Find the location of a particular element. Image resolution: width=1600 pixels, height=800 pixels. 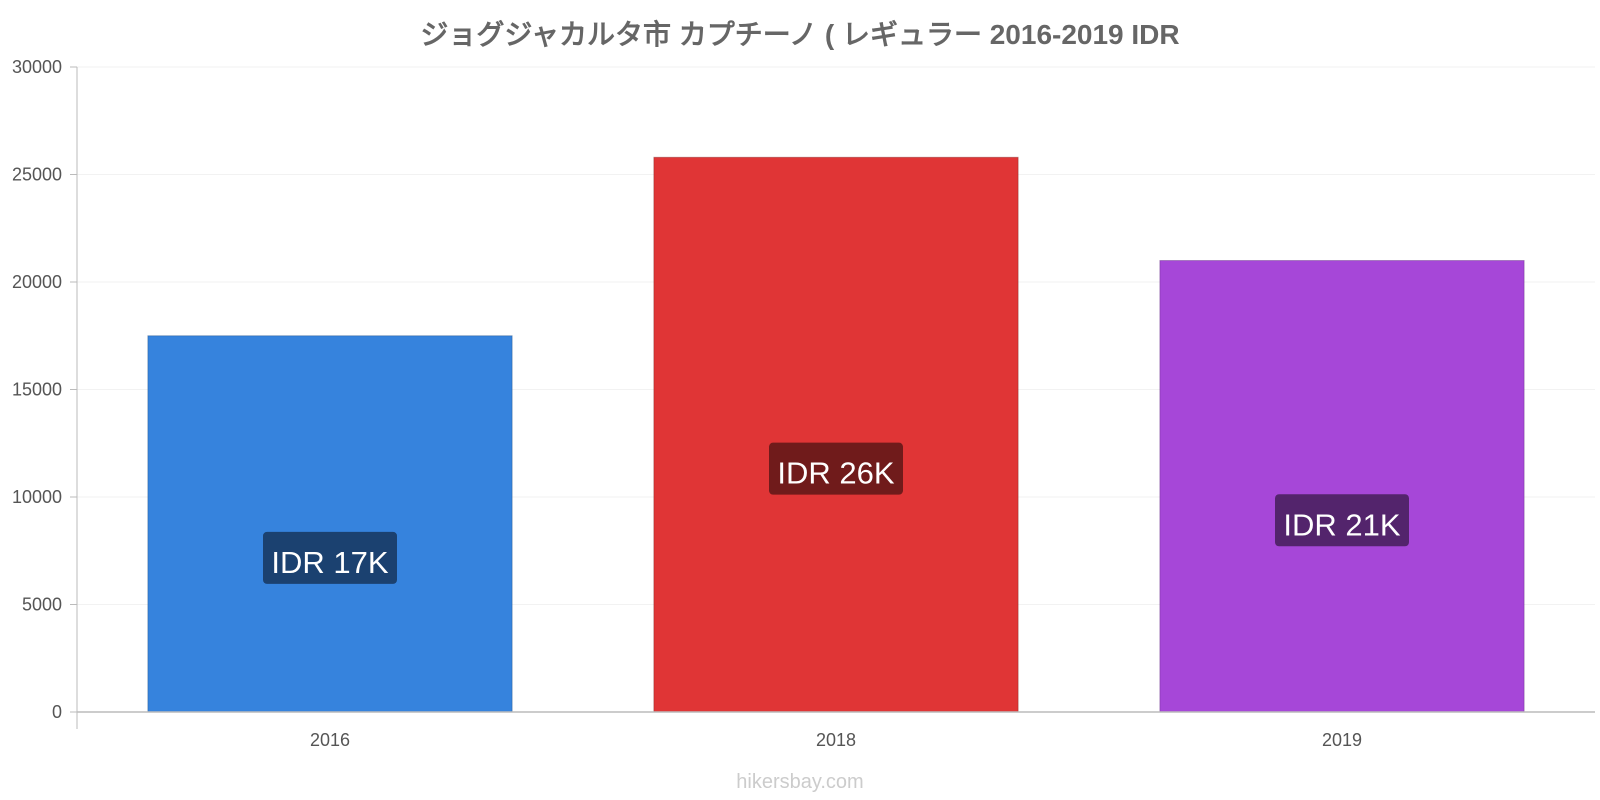

data-label-bg-2019 is located at coordinates (1342, 520).